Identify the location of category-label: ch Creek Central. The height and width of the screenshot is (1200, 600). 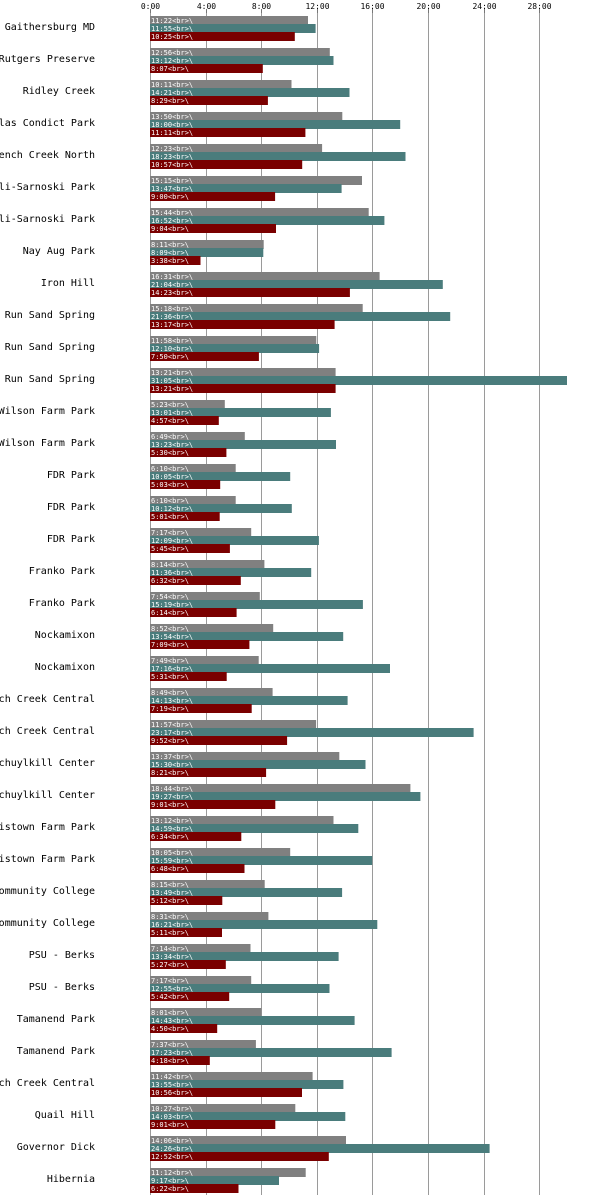
(47, 1083).